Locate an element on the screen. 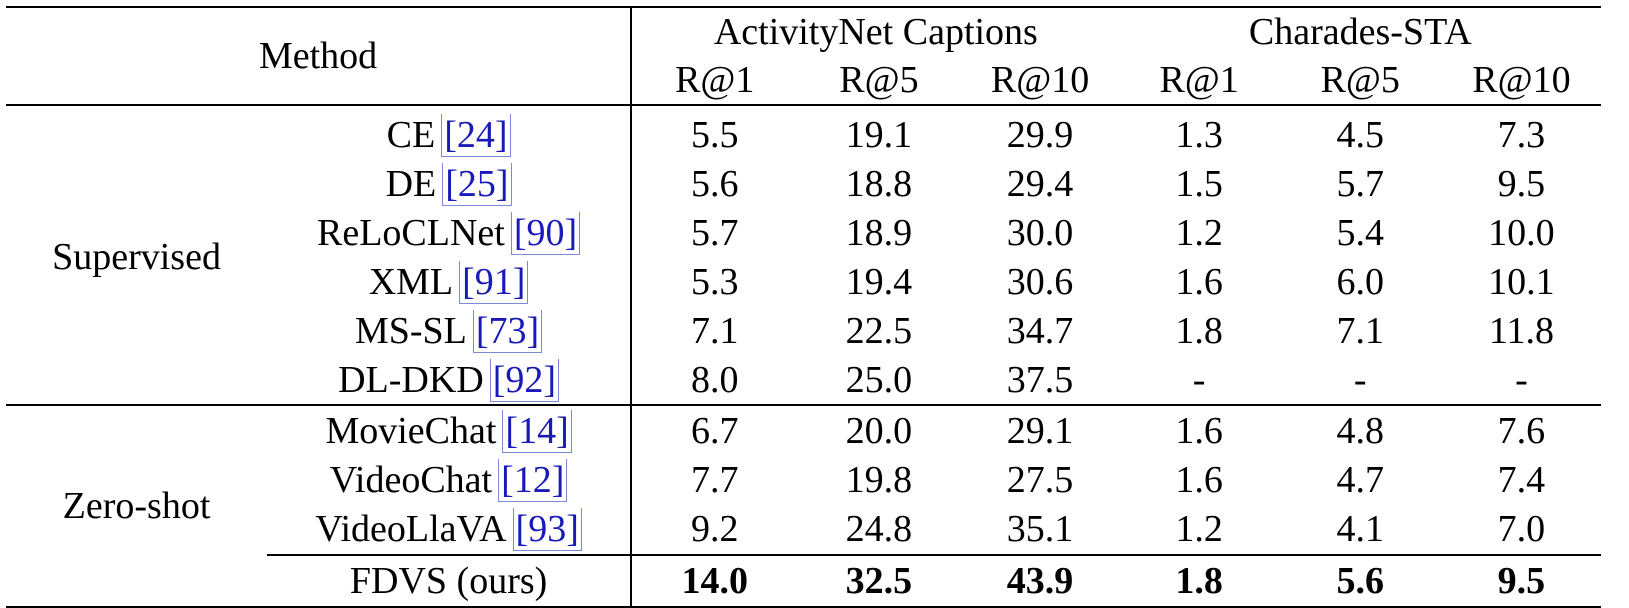 The width and height of the screenshot is (1629, 608). citation-link: [91] is located at coordinates (494, 282).